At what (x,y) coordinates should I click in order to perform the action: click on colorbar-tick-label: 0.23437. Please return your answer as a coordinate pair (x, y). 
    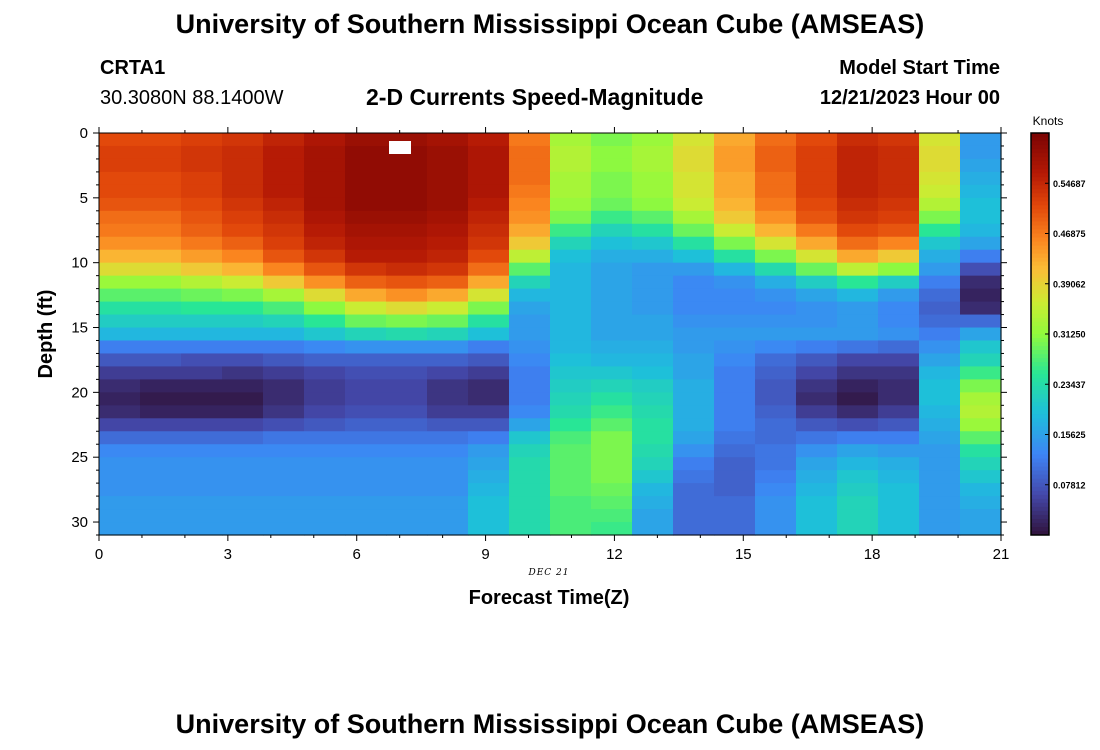
    Looking at the image, I should click on (1069, 385).